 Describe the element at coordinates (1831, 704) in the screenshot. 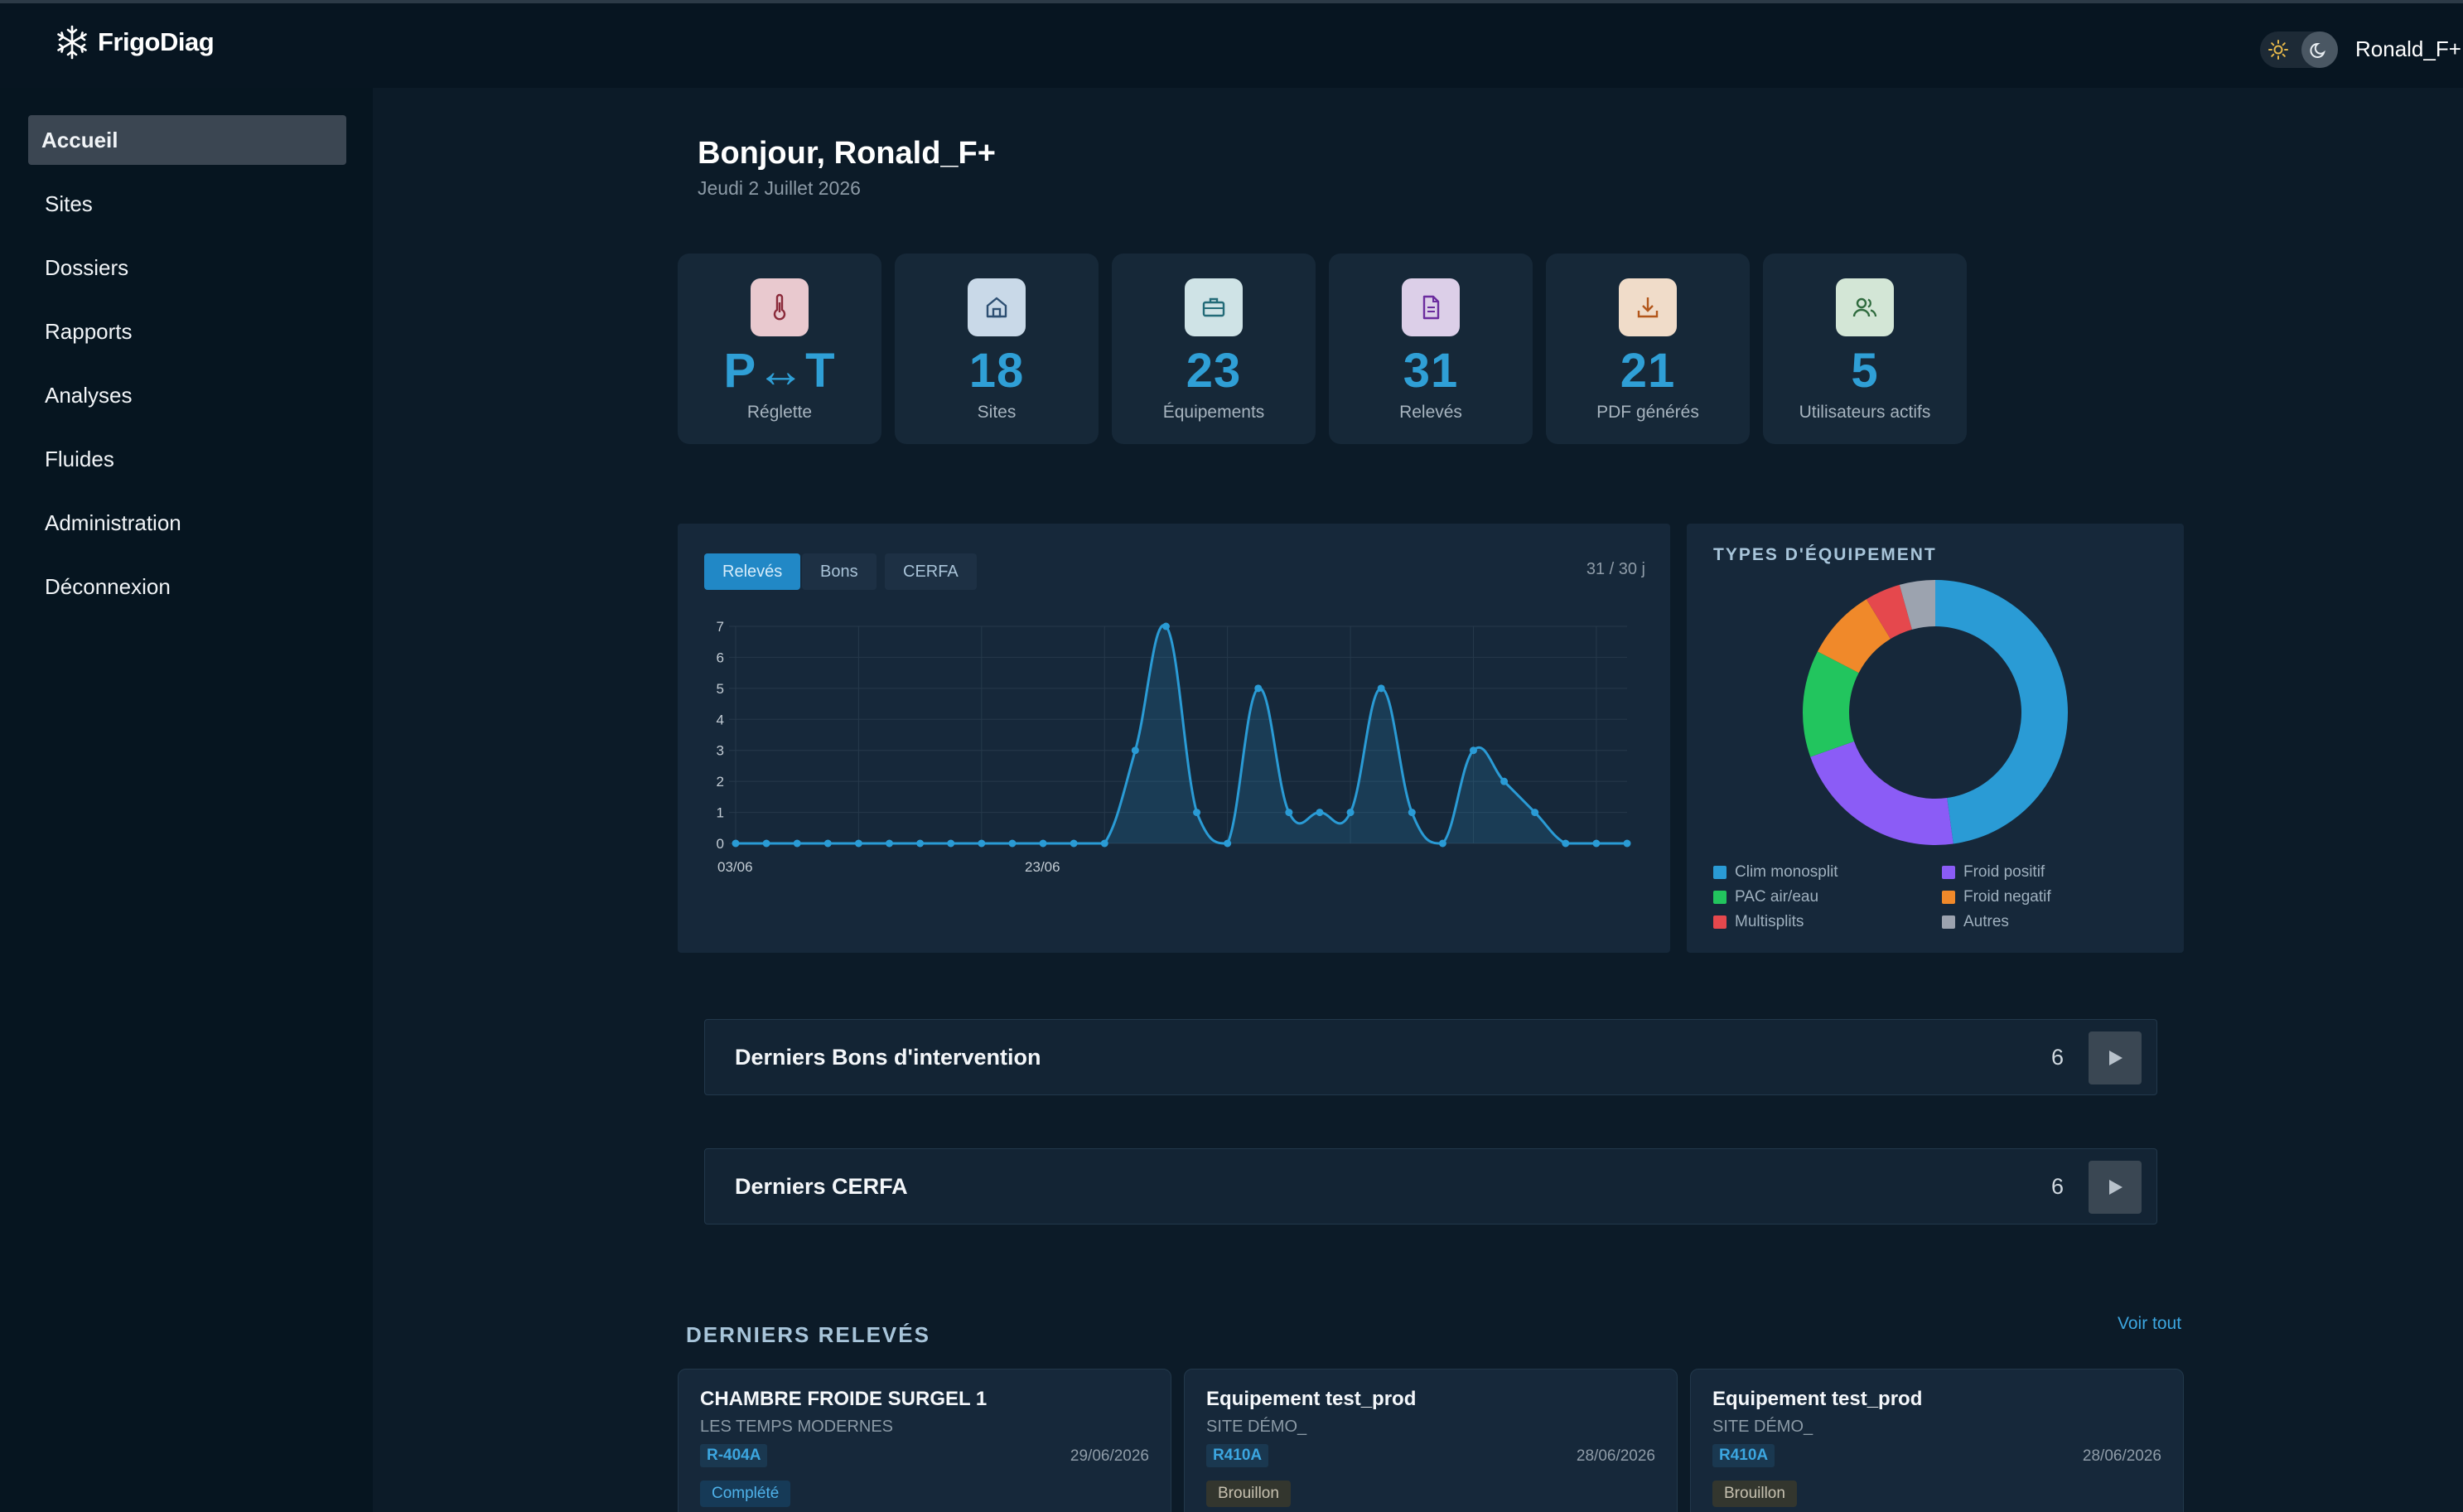

I see `donut-slice-pac-air-eau` at that location.